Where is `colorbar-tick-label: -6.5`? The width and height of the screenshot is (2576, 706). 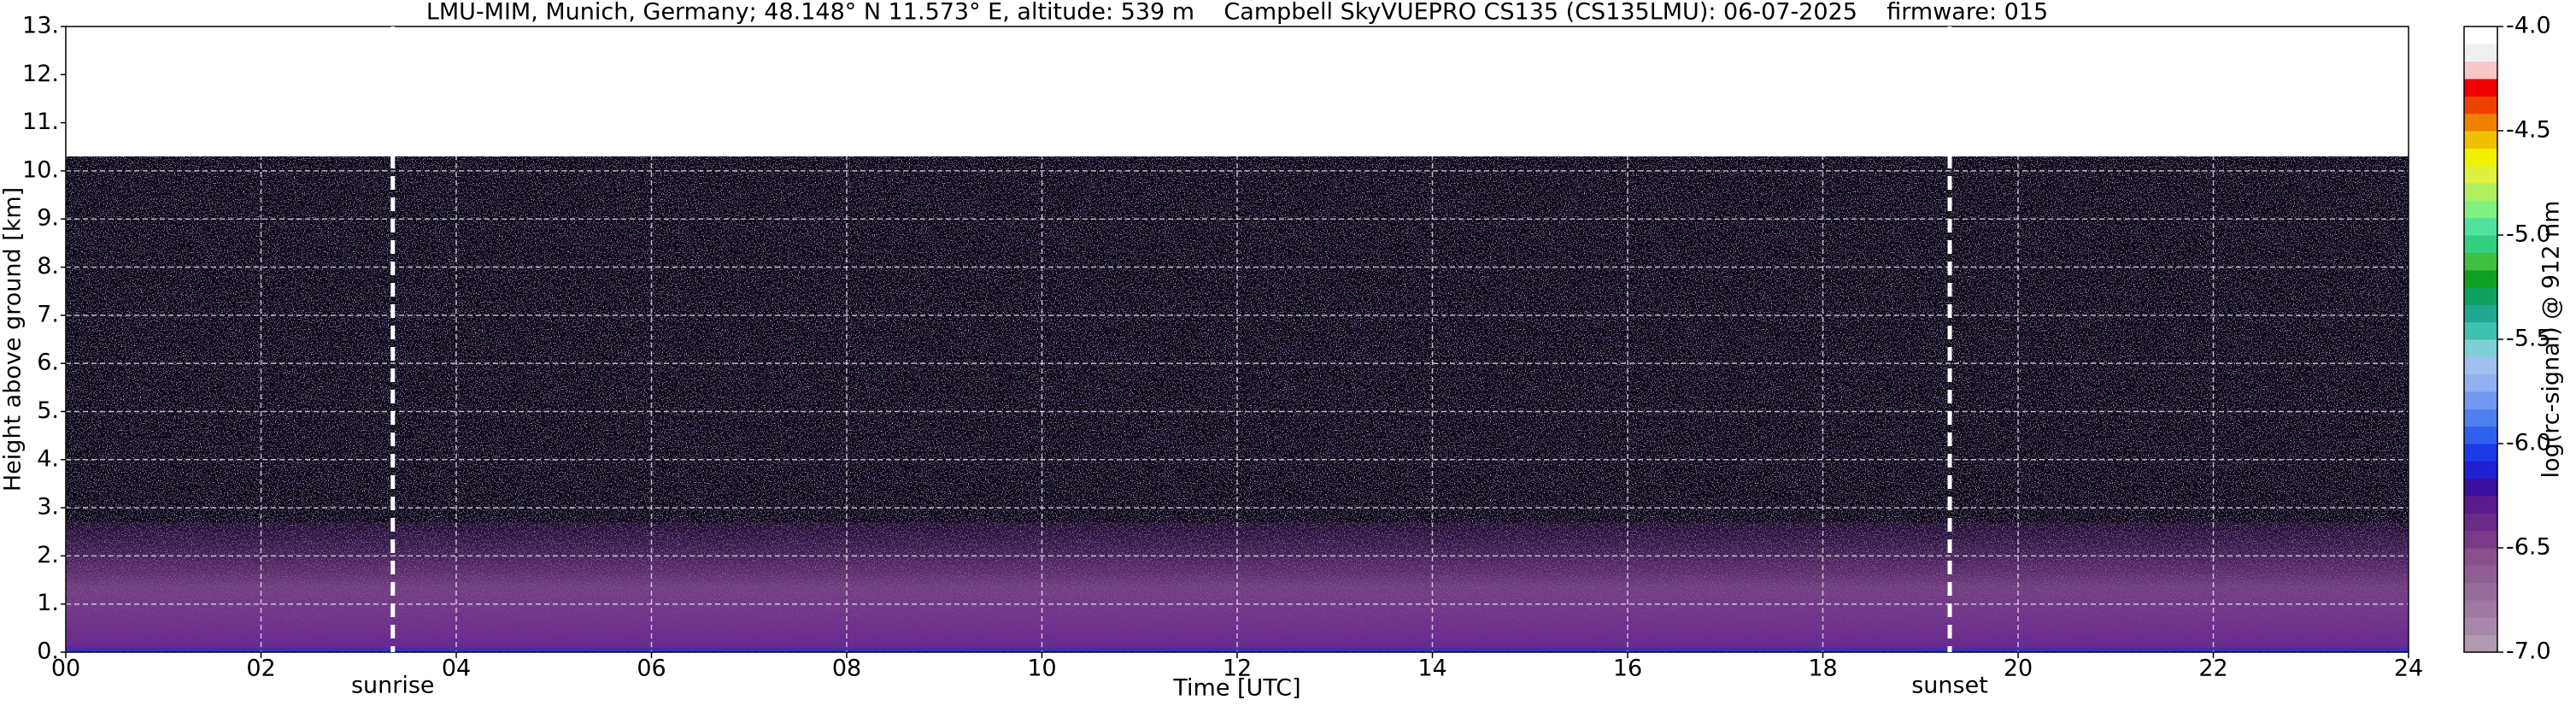 colorbar-tick-label: -6.5 is located at coordinates (2528, 547).